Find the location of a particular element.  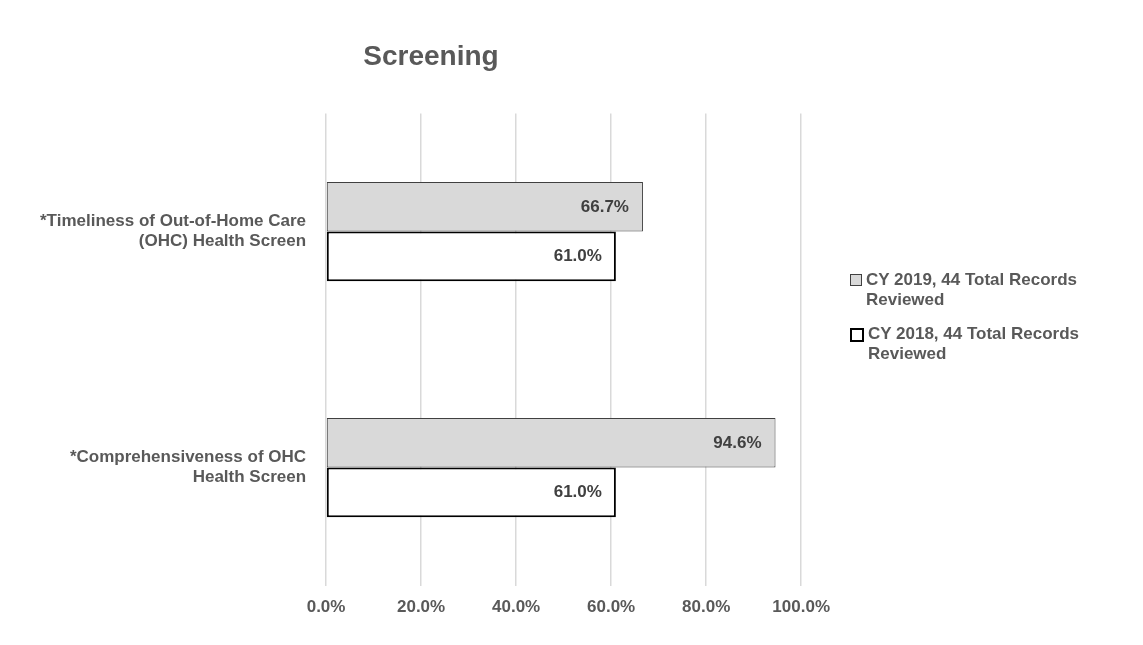

x-tick-label: 80.0% is located at coordinates (706, 607).